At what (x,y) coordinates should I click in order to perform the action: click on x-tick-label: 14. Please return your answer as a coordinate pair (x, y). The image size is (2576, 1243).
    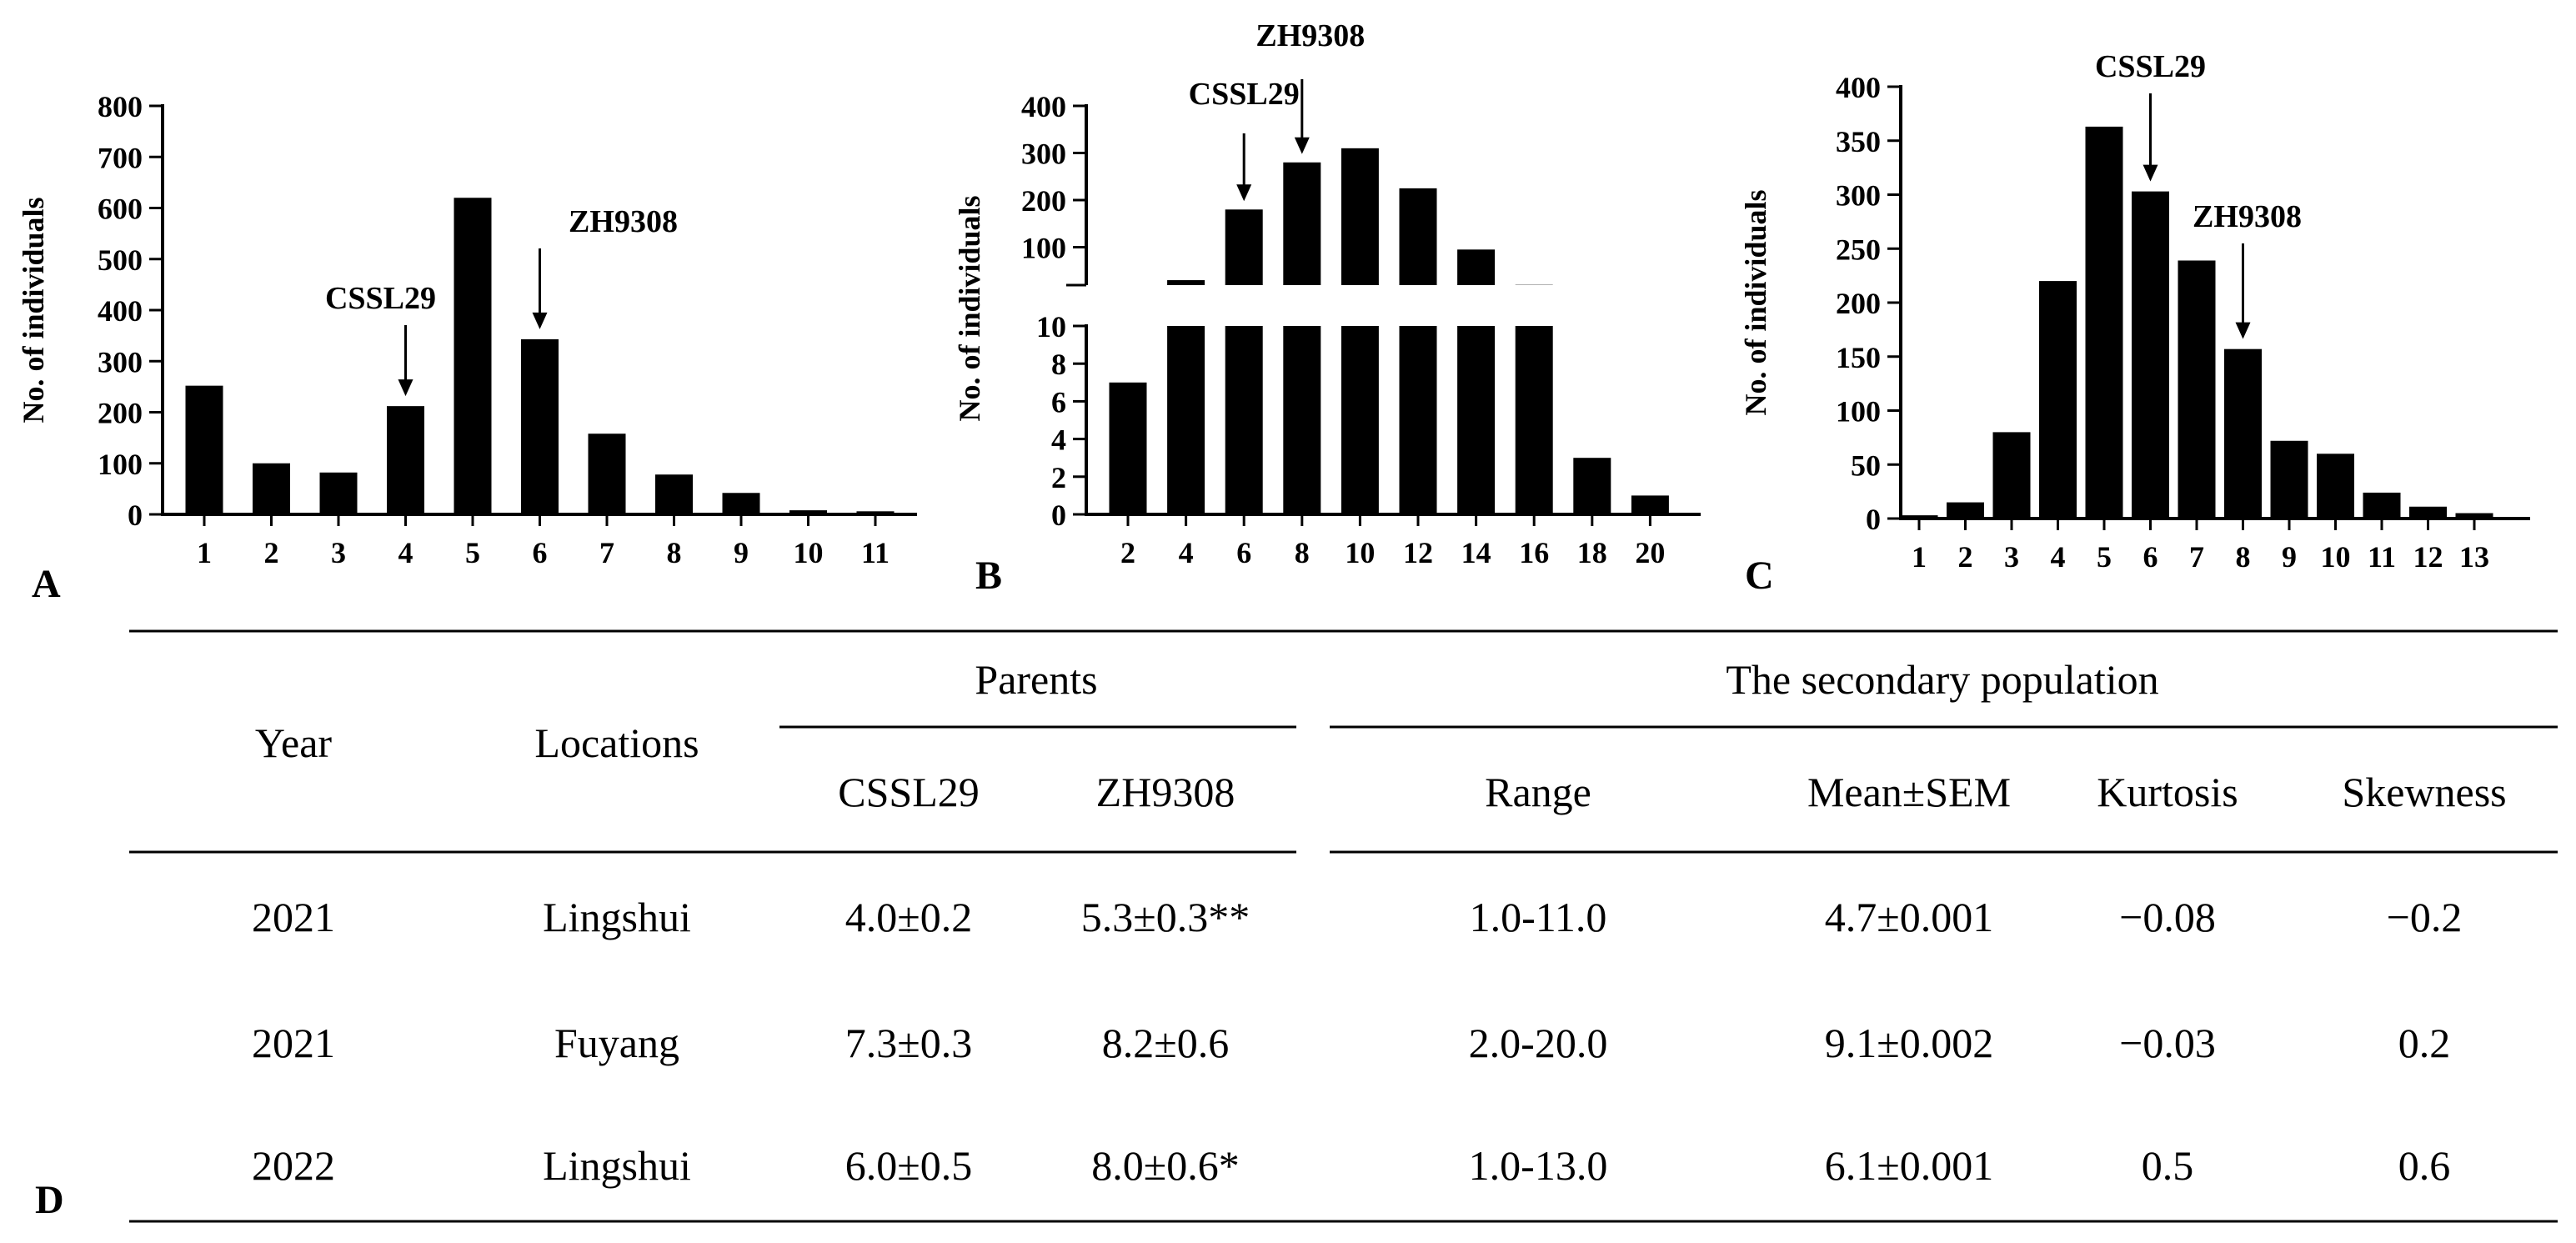
    Looking at the image, I should click on (1476, 552).